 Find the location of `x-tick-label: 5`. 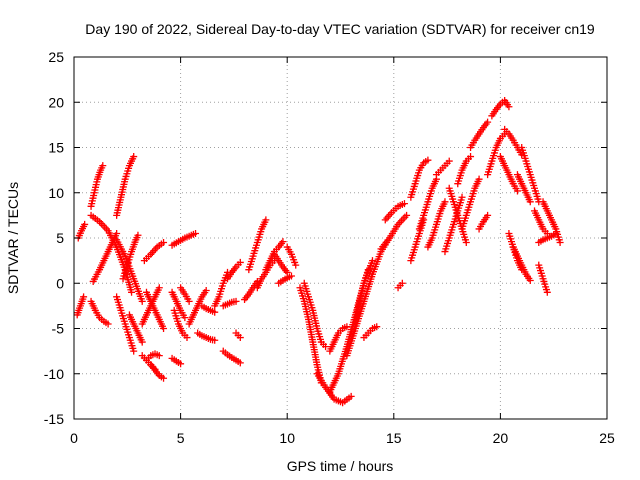

x-tick-label: 5 is located at coordinates (181, 438).